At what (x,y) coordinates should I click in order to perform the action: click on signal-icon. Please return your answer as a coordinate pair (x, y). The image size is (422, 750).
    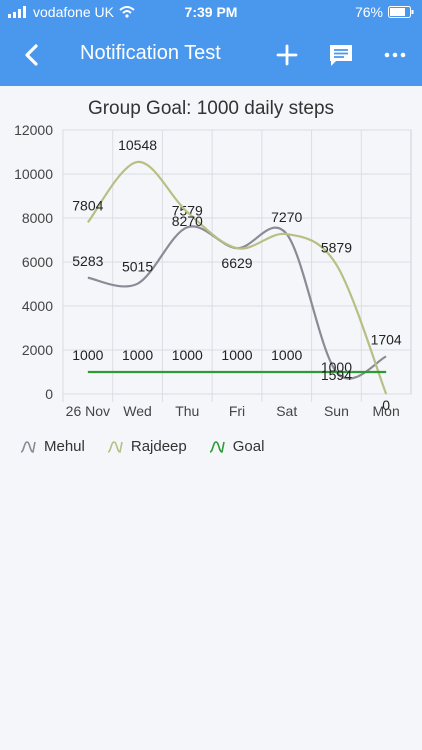
    Looking at the image, I should click on (17, 12).